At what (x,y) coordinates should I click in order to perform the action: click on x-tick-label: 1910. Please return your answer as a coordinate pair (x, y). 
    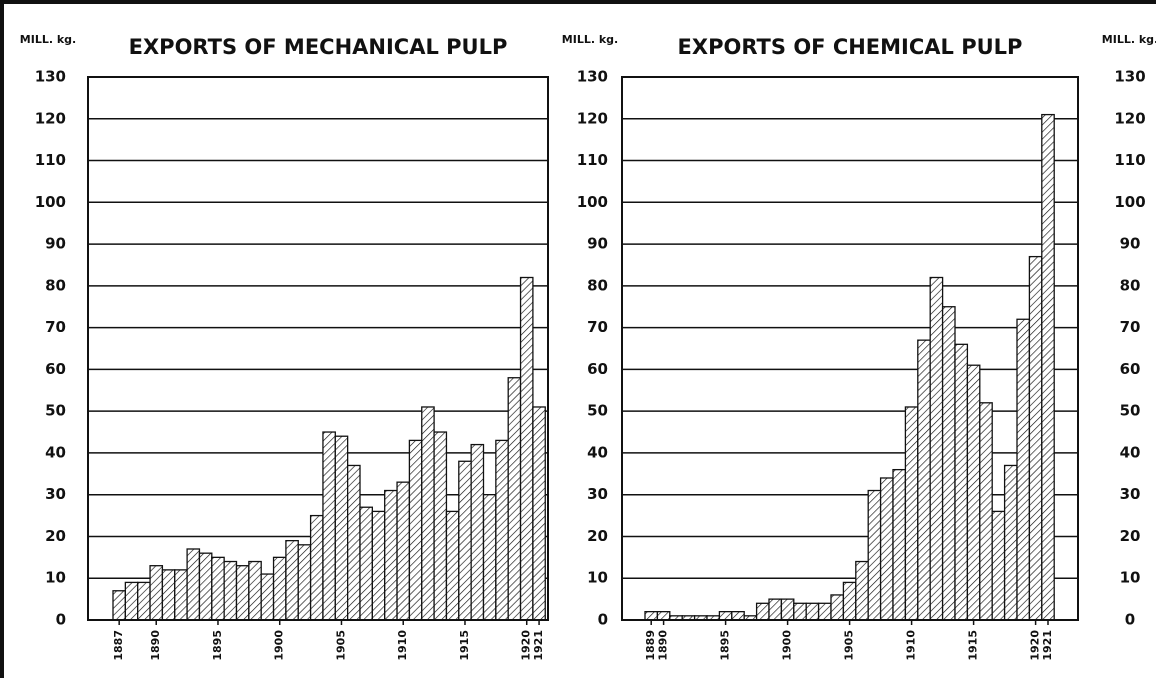
    Looking at the image, I should click on (402, 645).